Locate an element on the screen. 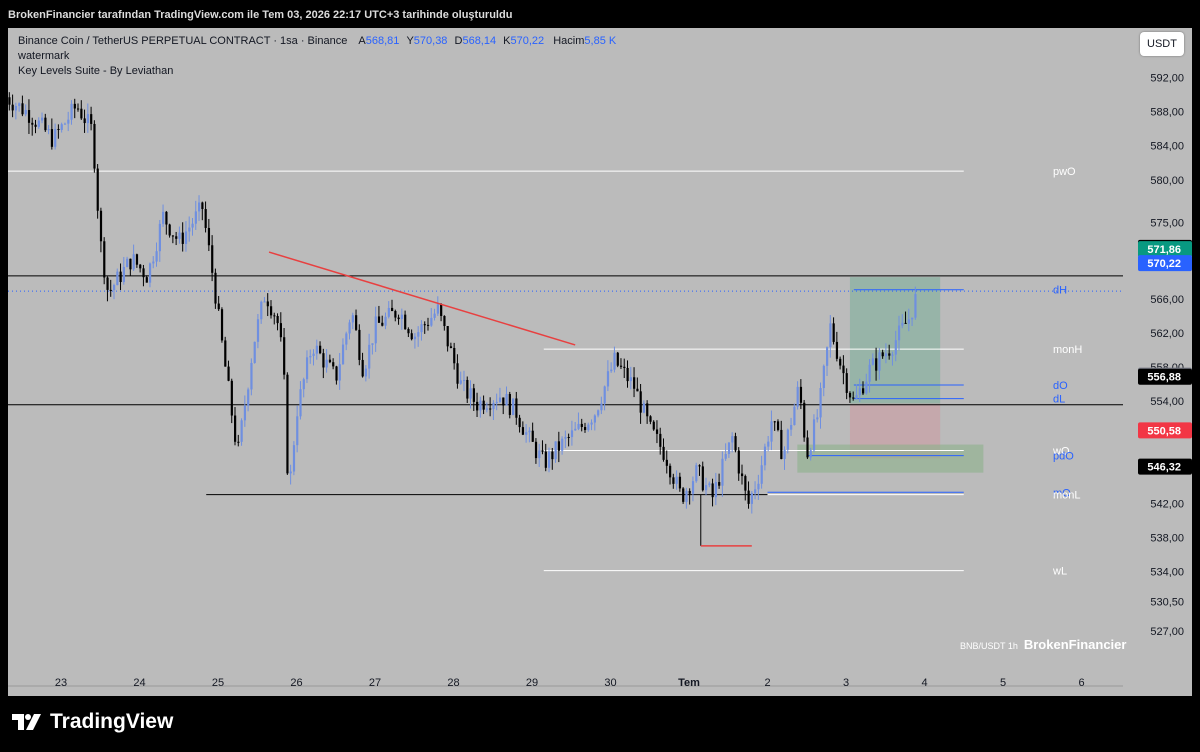 This screenshot has width=1200, height=752. currency-button: USDT is located at coordinates (1162, 44).